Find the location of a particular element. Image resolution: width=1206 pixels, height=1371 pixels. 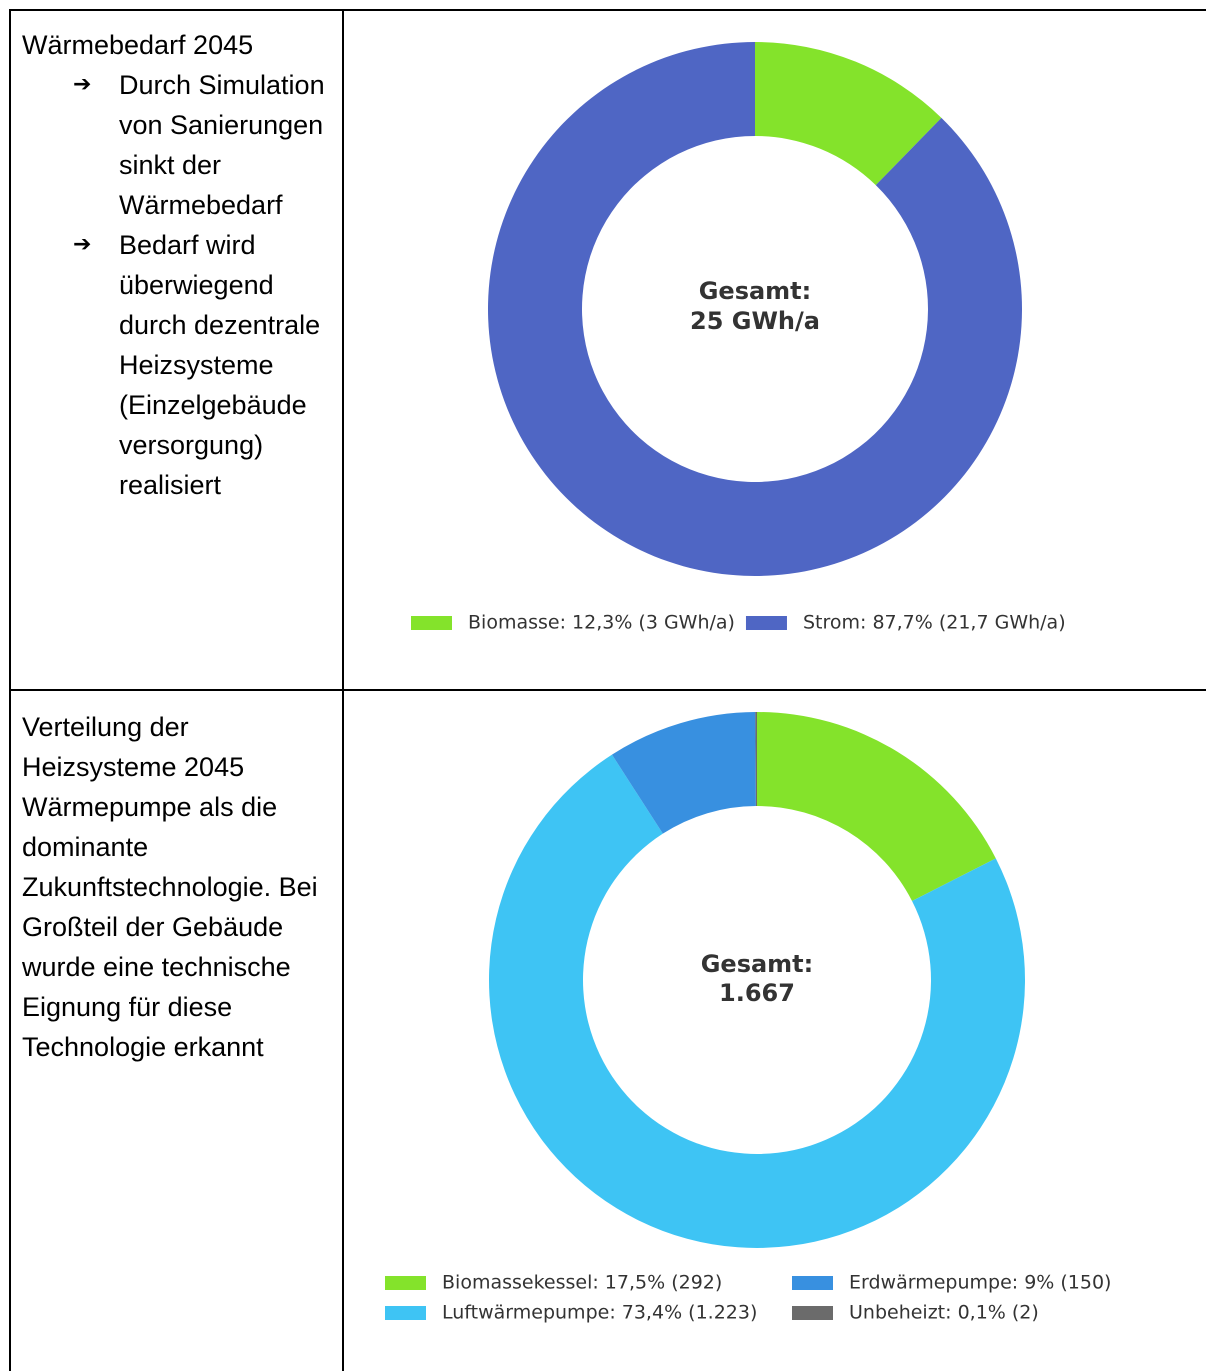

legend-label: Erdwärmepumpe: 9% (150) is located at coordinates (980, 1283).